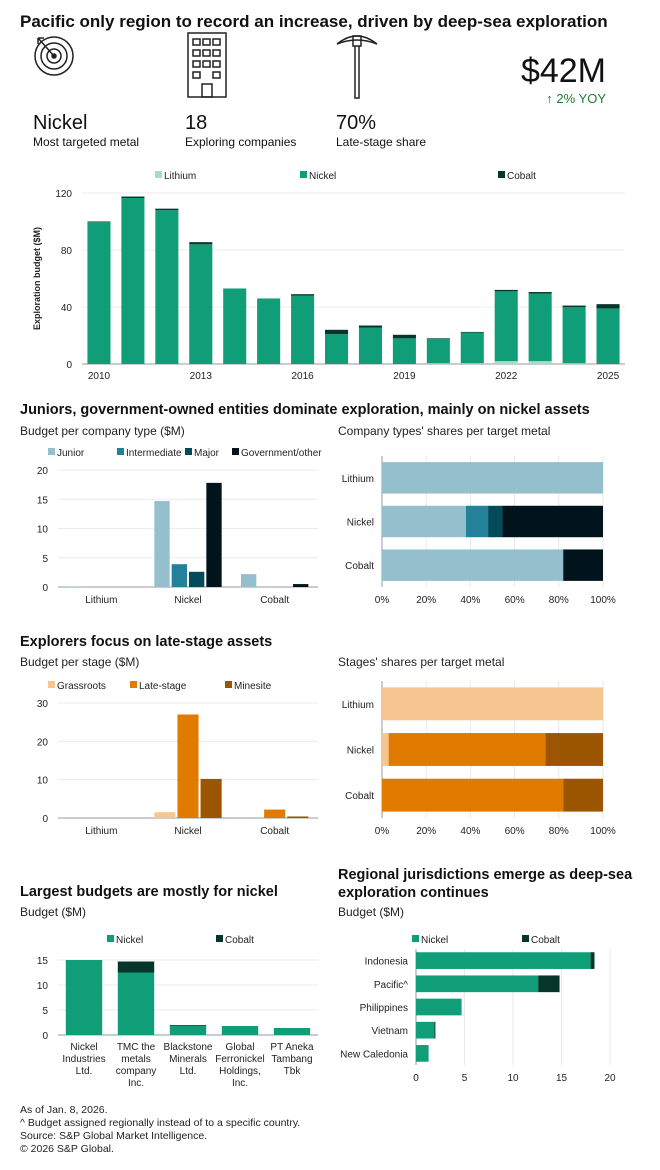  What do you see at coordinates (576, 98) in the screenshot?
I see `headline-change: ↑ 2% YOY` at bounding box center [576, 98].